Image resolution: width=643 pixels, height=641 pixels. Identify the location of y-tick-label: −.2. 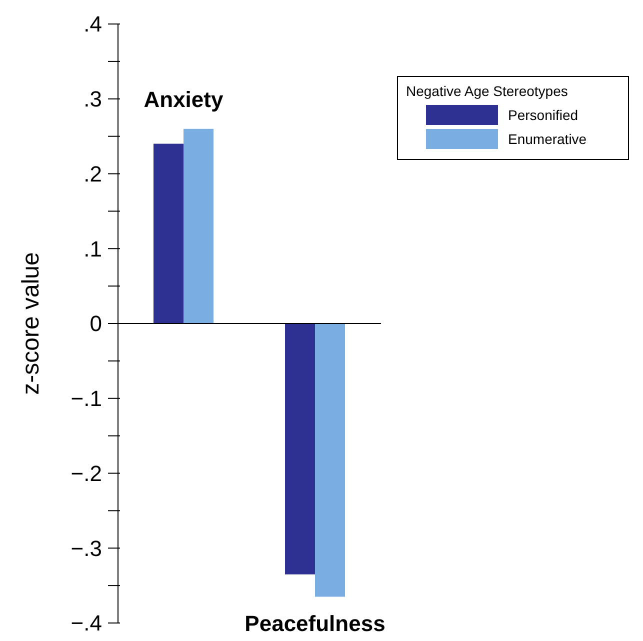
(86, 473).